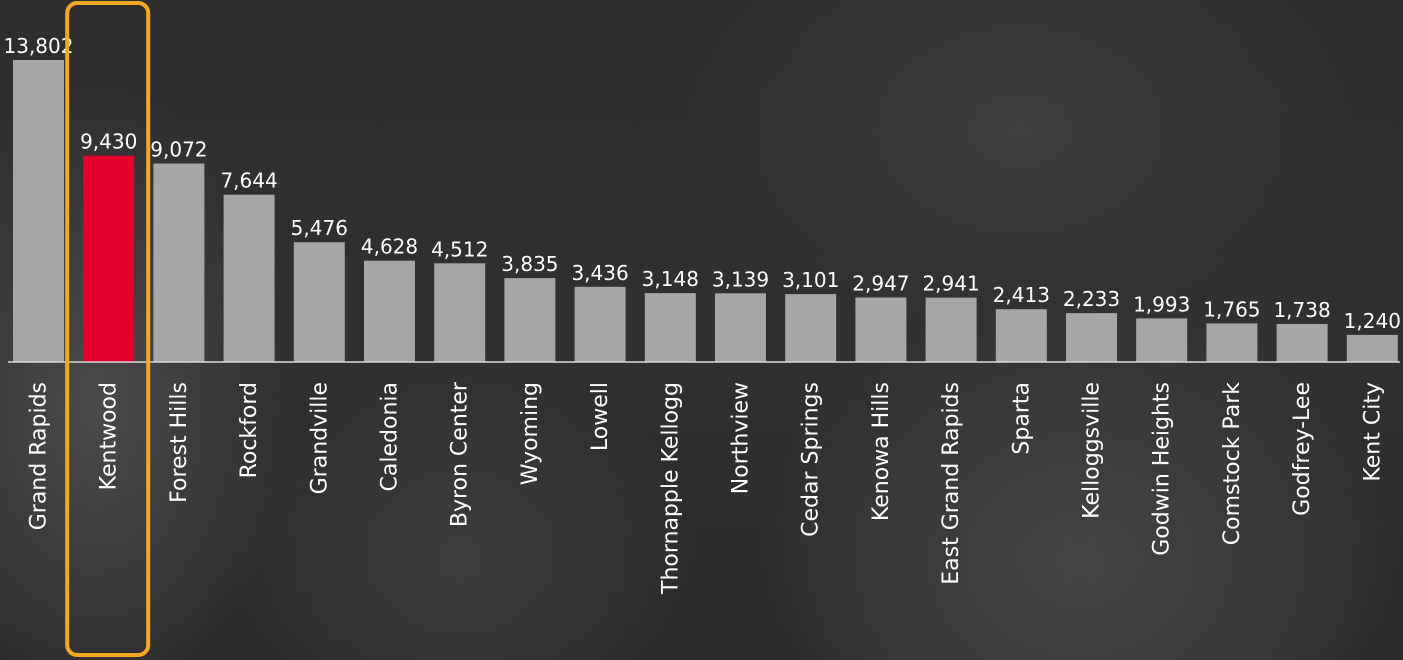  Describe the element at coordinates (810, 280) in the screenshot. I see `value-label-cedar-springs: 3,101` at that location.